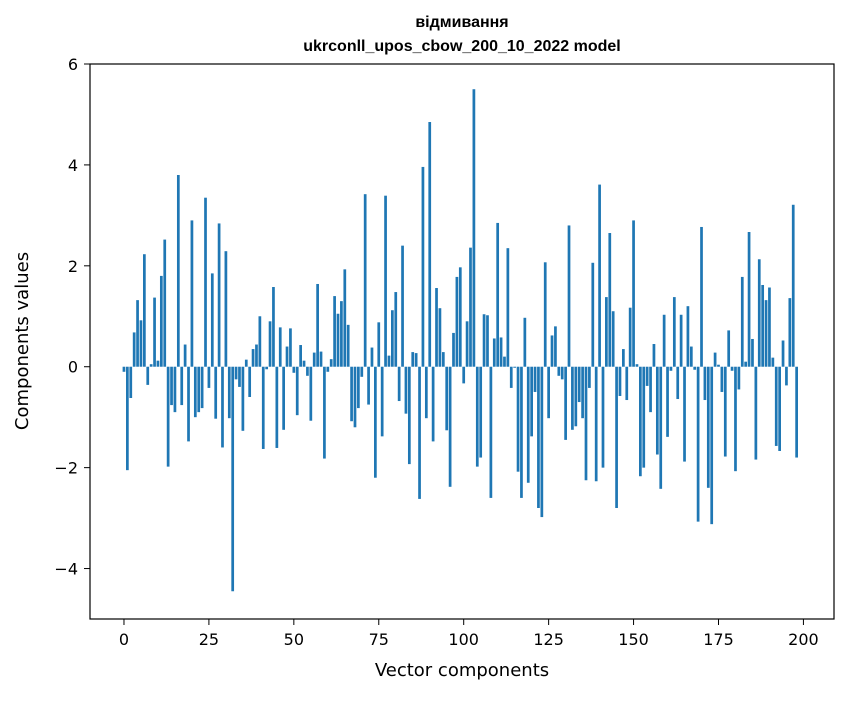  Describe the element at coordinates (66, 569) in the screenshot. I see `y-tick-label: −4` at that location.